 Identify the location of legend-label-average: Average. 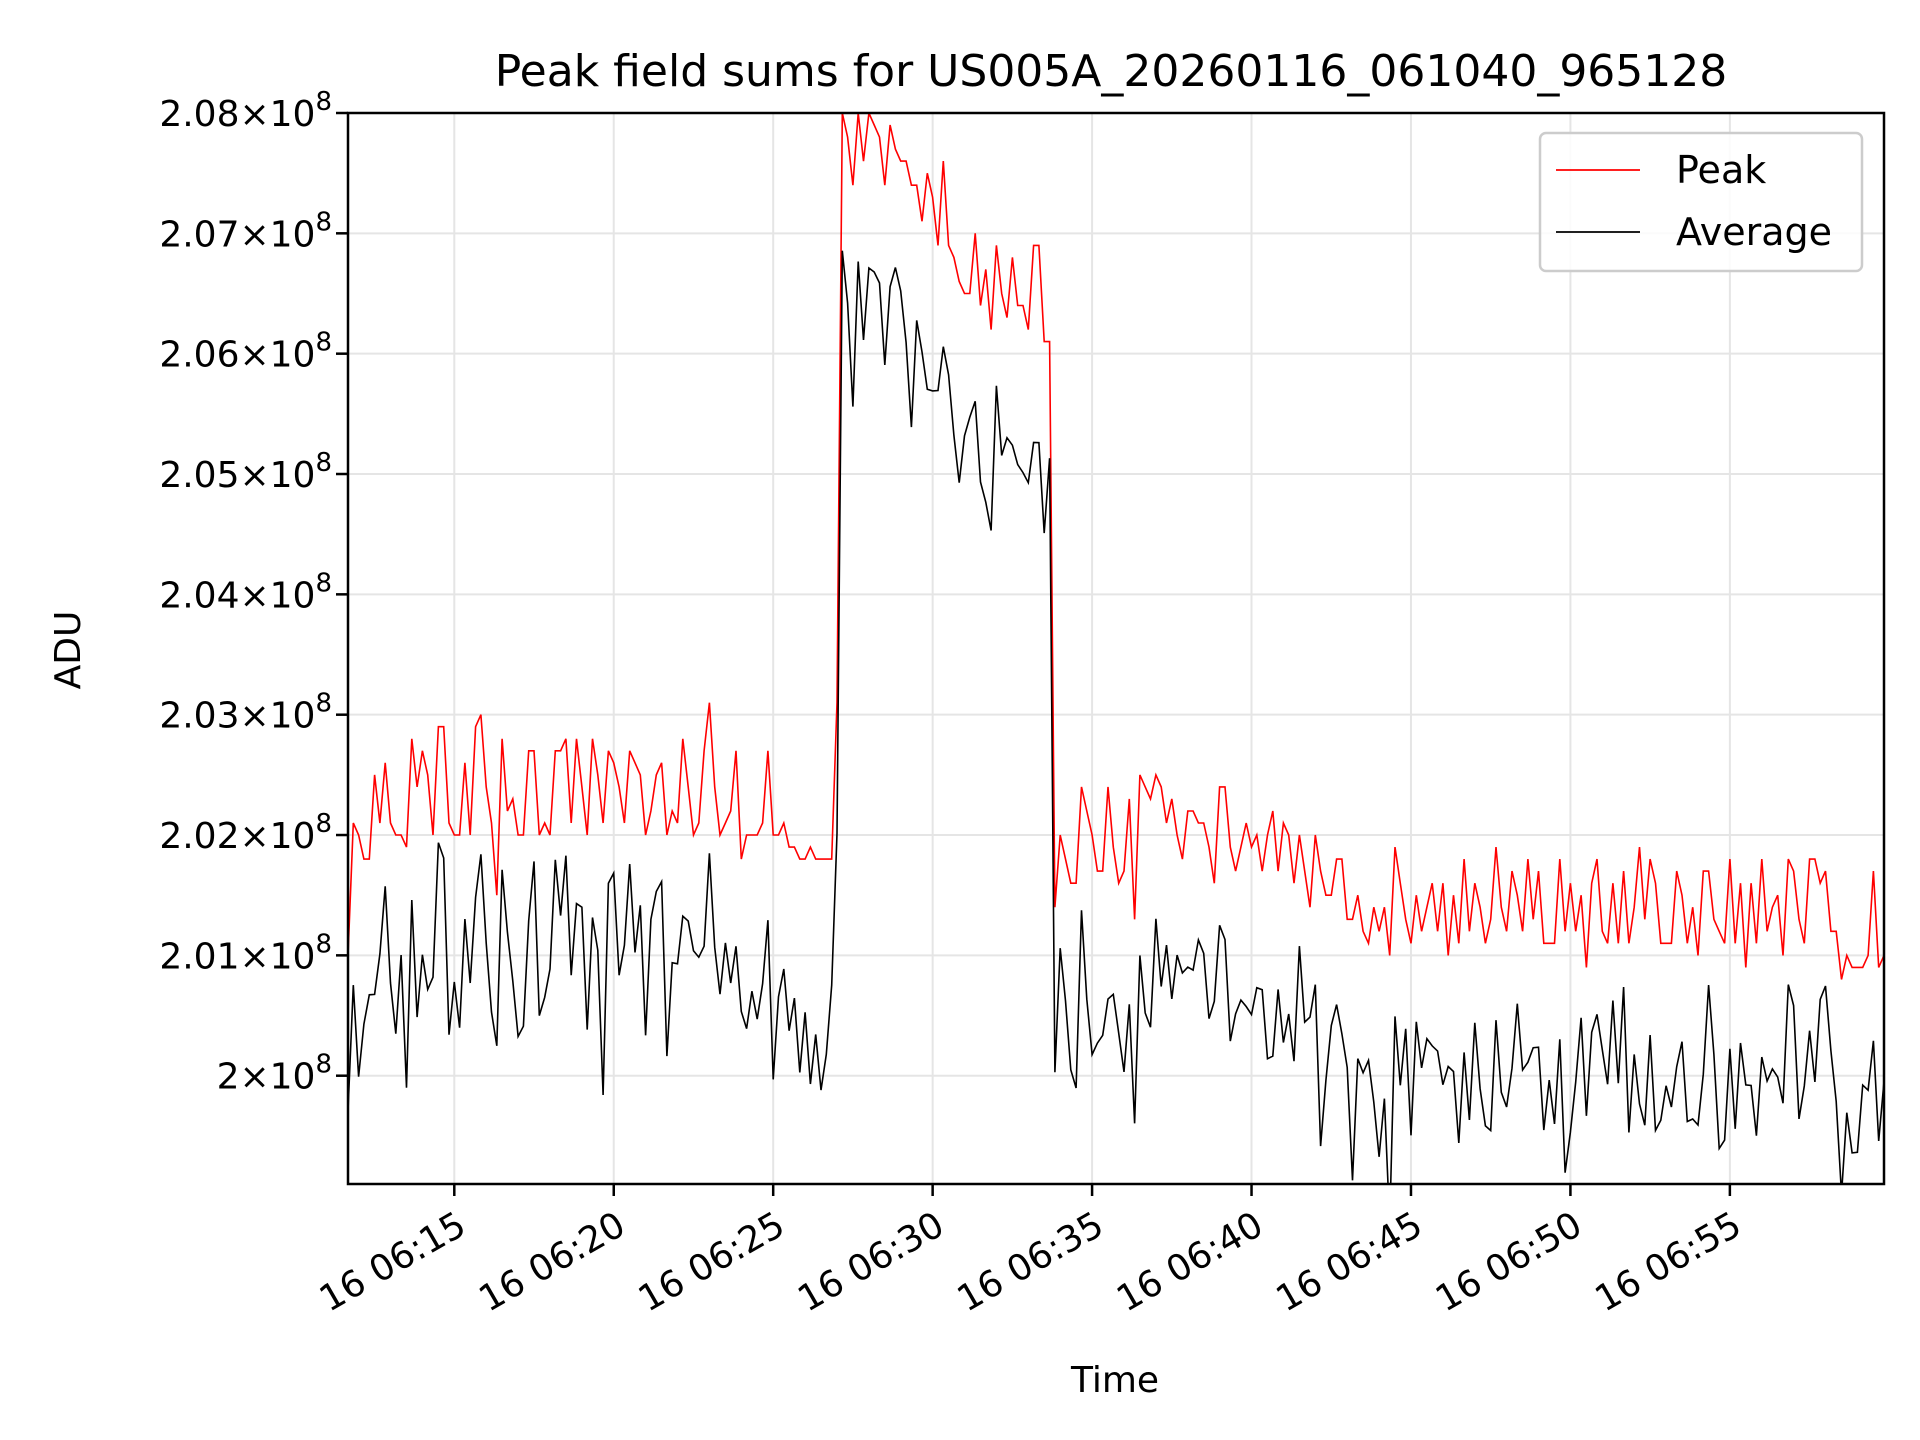
(1754, 232).